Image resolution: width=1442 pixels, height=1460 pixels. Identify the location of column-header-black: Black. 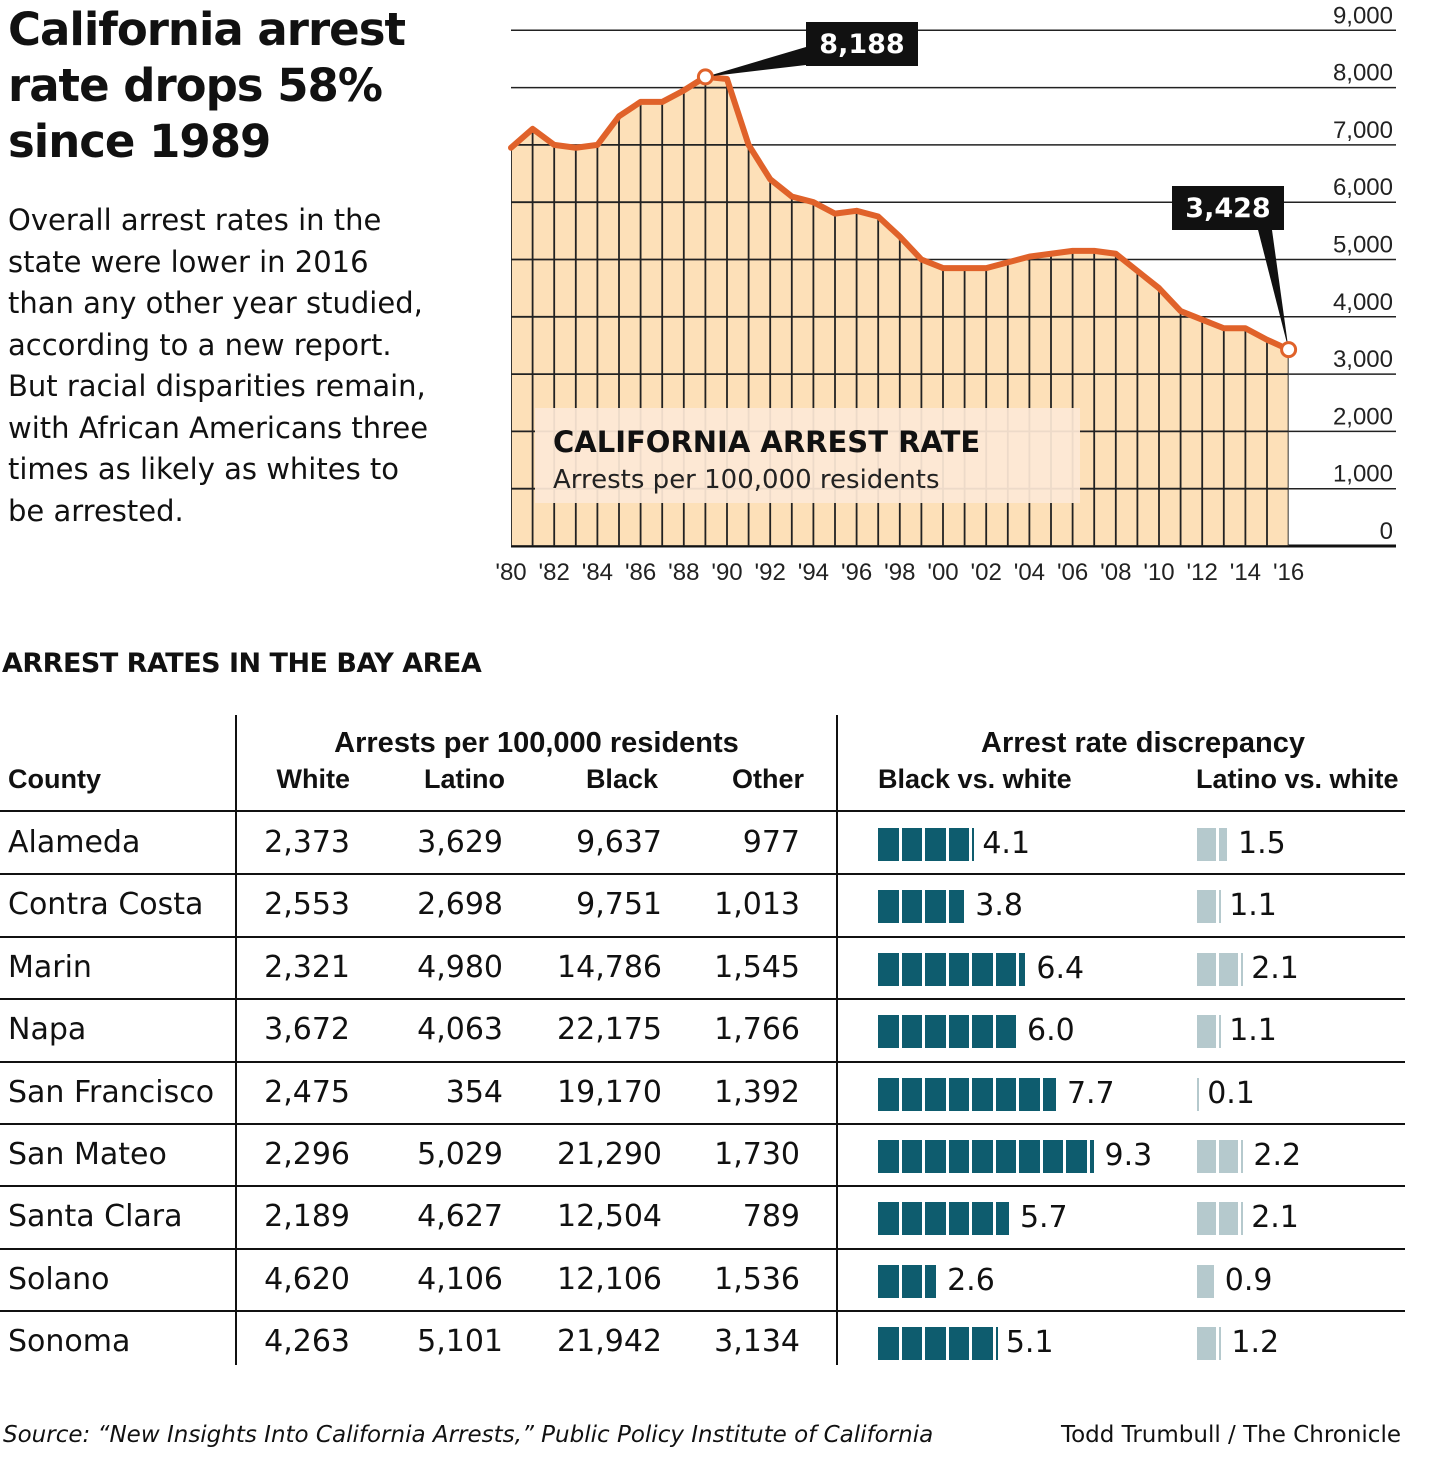
(621, 779).